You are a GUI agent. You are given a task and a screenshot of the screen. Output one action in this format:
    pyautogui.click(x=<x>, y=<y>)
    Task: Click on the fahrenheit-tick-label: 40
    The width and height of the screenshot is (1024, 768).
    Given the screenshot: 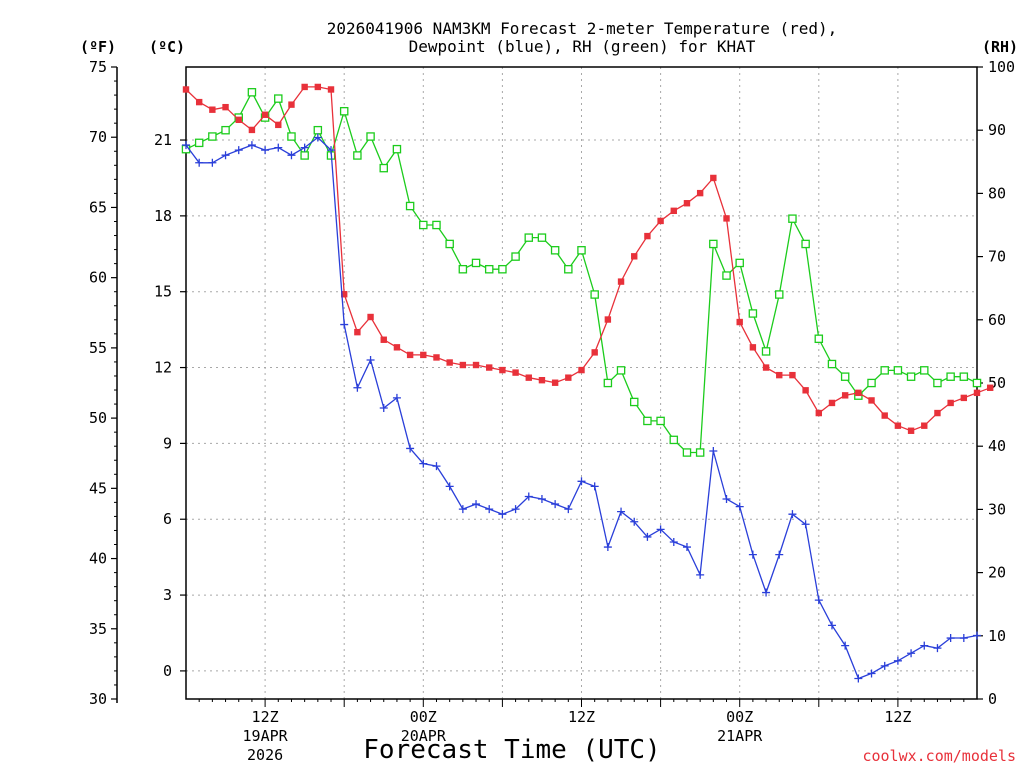 What is the action you would take?
    pyautogui.click(x=98, y=559)
    